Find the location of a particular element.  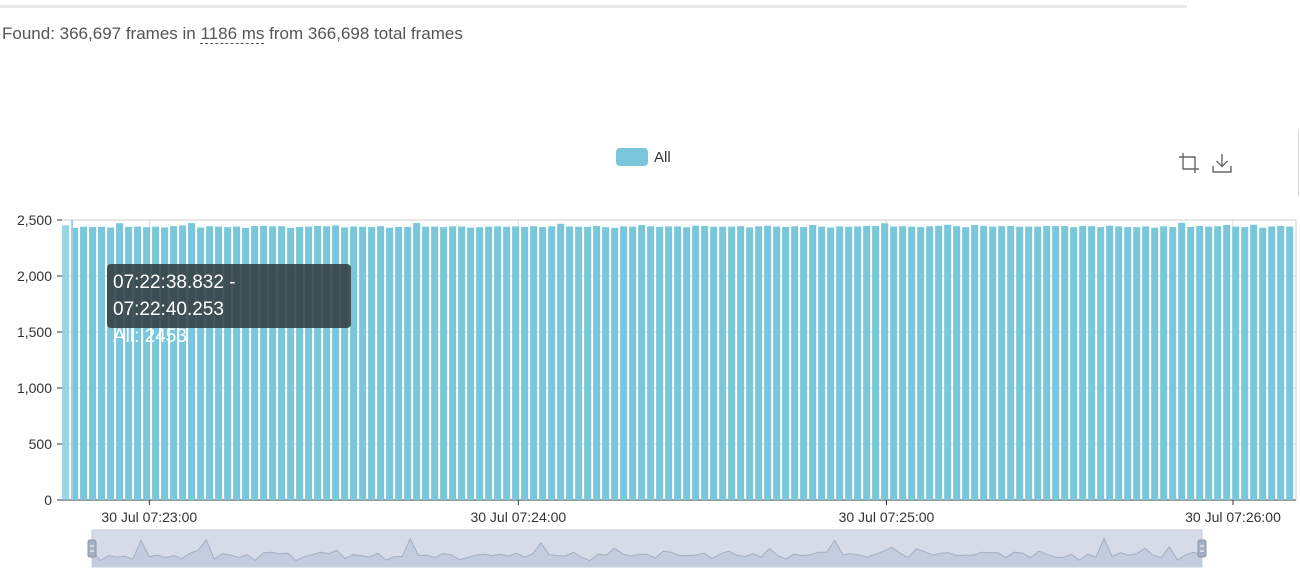

duration-value: 1186 ms is located at coordinates (232, 34).